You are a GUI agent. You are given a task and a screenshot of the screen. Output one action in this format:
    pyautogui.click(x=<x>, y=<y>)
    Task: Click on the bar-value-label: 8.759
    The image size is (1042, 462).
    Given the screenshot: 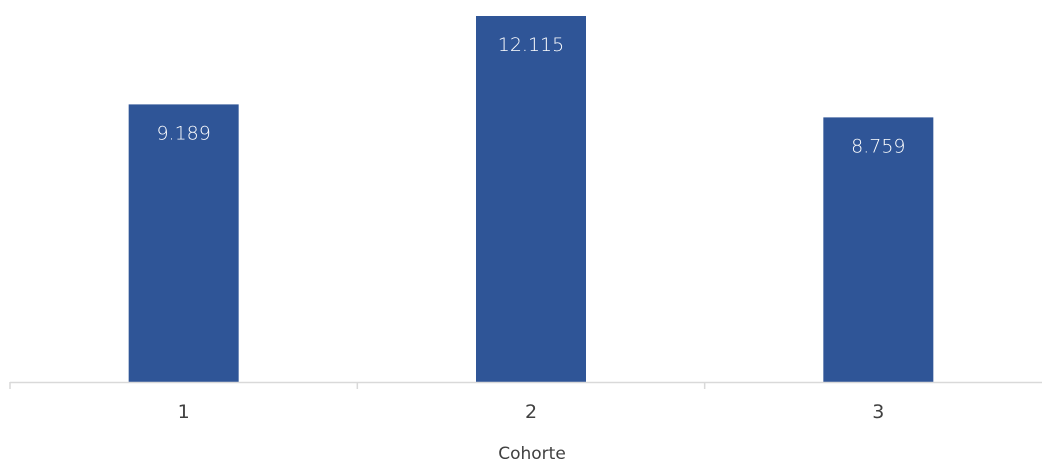 What is the action you would take?
    pyautogui.click(x=878, y=146)
    